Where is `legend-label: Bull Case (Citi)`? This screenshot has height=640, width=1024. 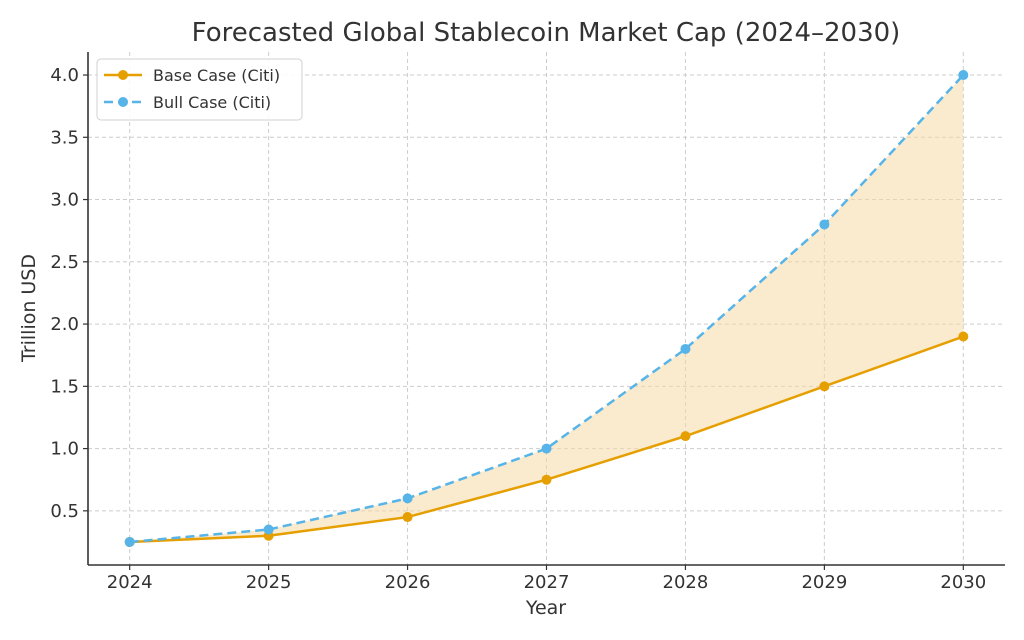 legend-label: Bull Case (Citi) is located at coordinates (212, 102).